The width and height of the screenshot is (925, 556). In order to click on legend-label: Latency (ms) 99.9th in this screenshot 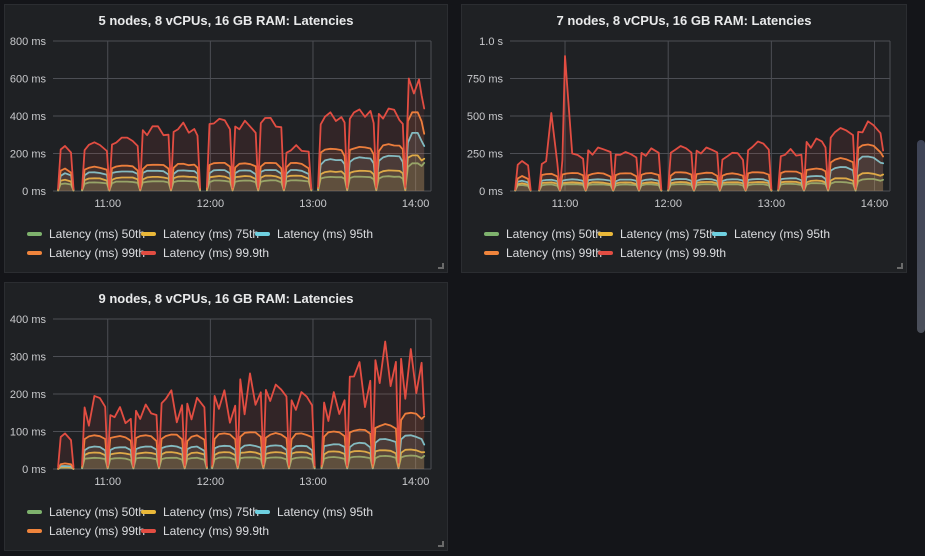, I will do `click(216, 252)`.